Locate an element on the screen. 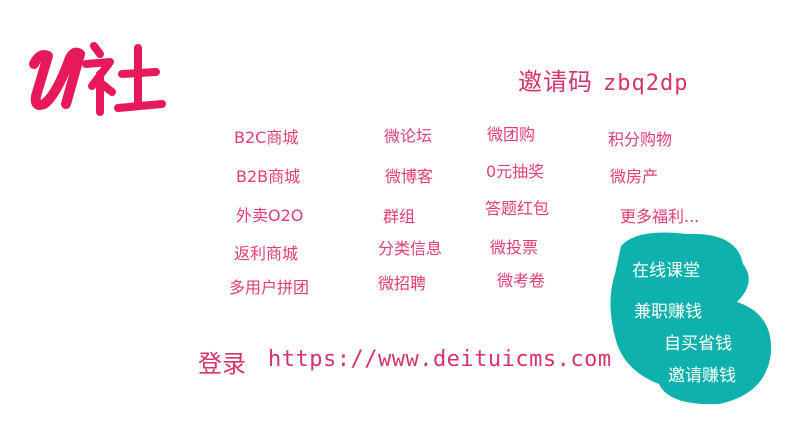 The image size is (799, 423). feature-classifieds: 分类信息 is located at coordinates (410, 248).